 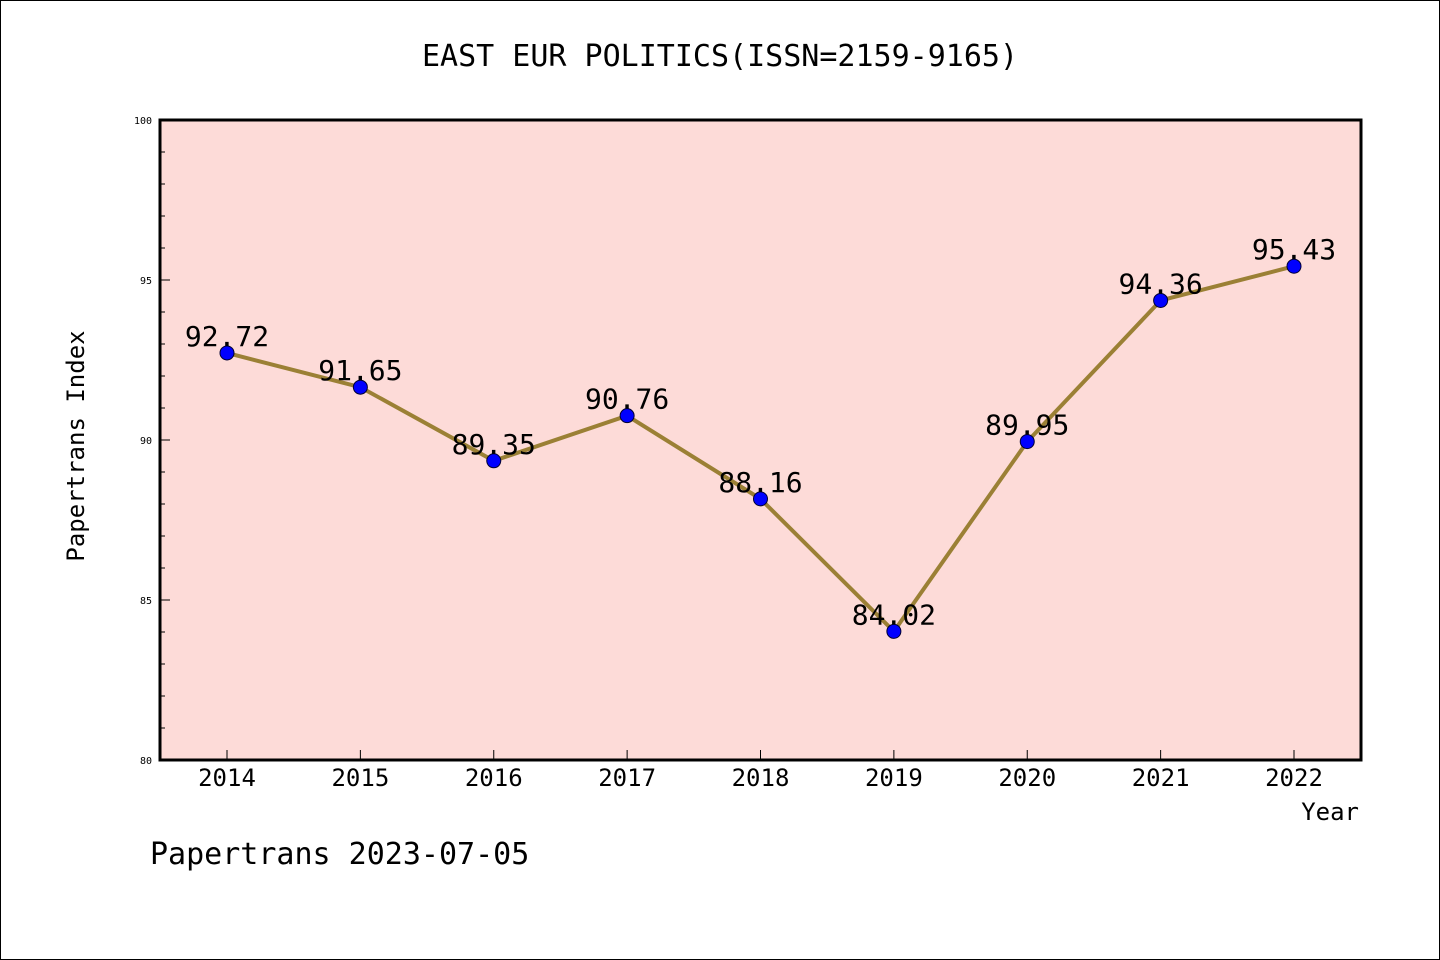 I want to click on x-tick-label: 2021, so click(x=1161, y=778).